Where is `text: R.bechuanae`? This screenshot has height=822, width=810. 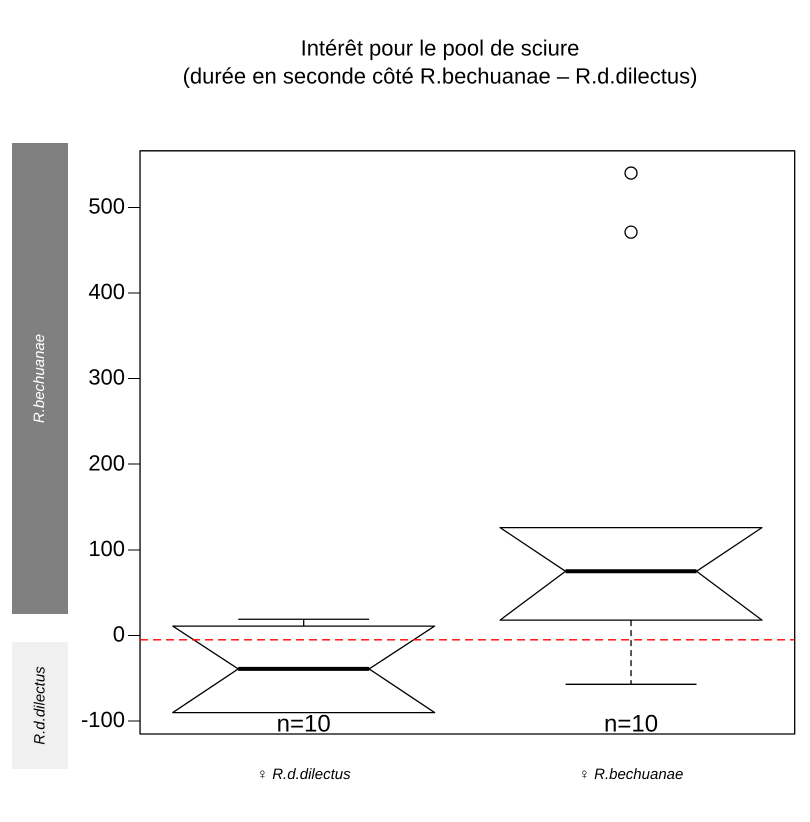 text: R.bechuanae is located at coordinates (40, 378).